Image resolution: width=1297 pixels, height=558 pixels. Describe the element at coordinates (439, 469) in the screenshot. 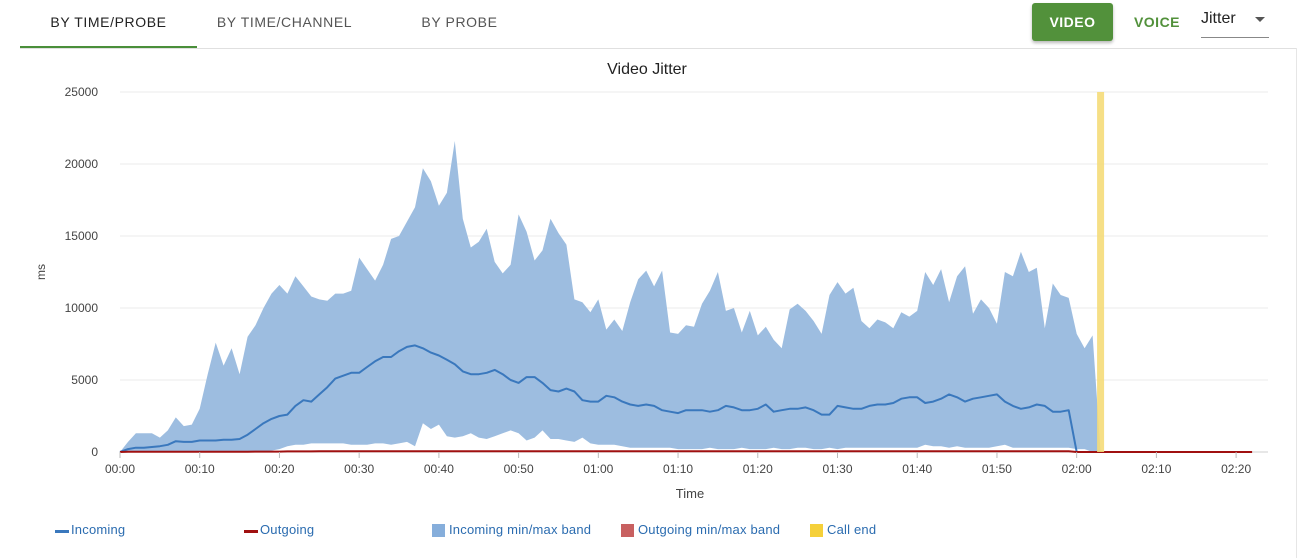

I see `x-tick-label: 00:40` at that location.